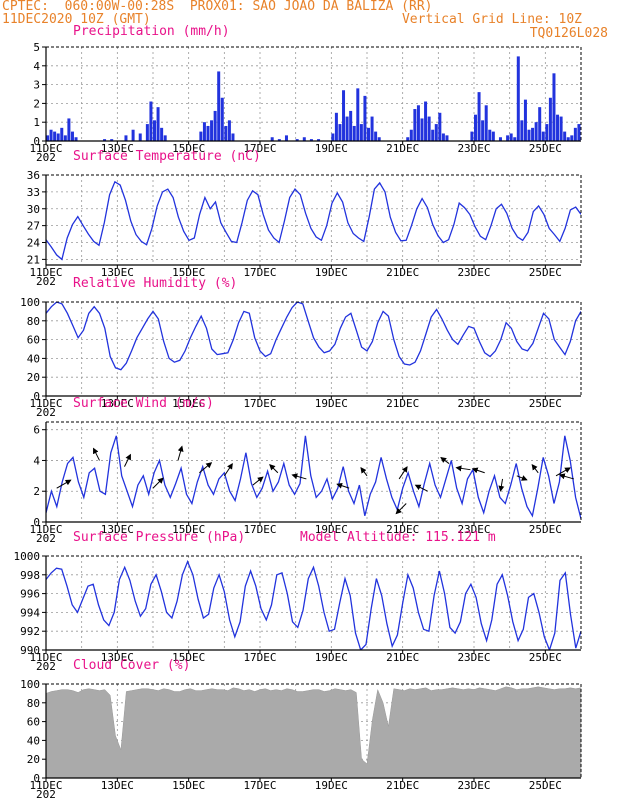  Describe the element at coordinates (33, 226) in the screenshot. I see `y-tick-label: 27` at that location.